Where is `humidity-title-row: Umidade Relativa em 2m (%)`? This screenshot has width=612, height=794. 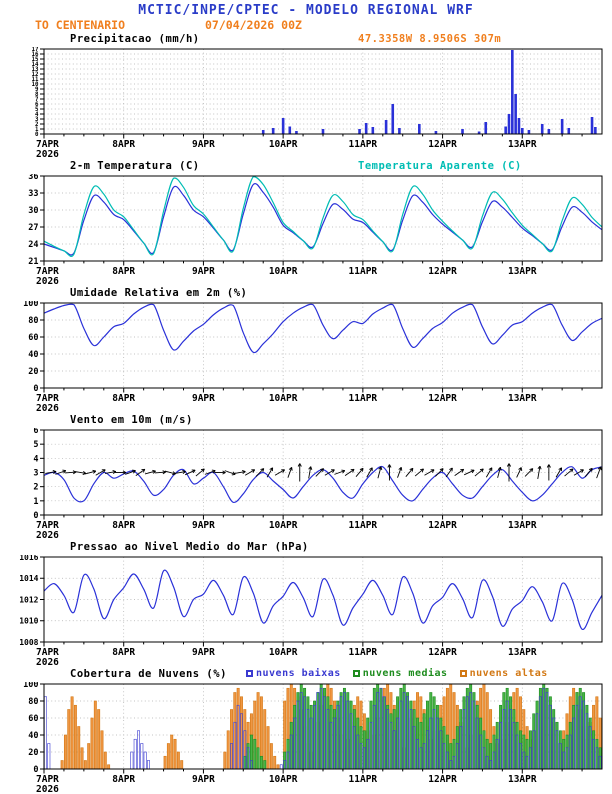
humidity-title-row: Umidade Relativa em 2m (%) is located at coordinates (306, 293).